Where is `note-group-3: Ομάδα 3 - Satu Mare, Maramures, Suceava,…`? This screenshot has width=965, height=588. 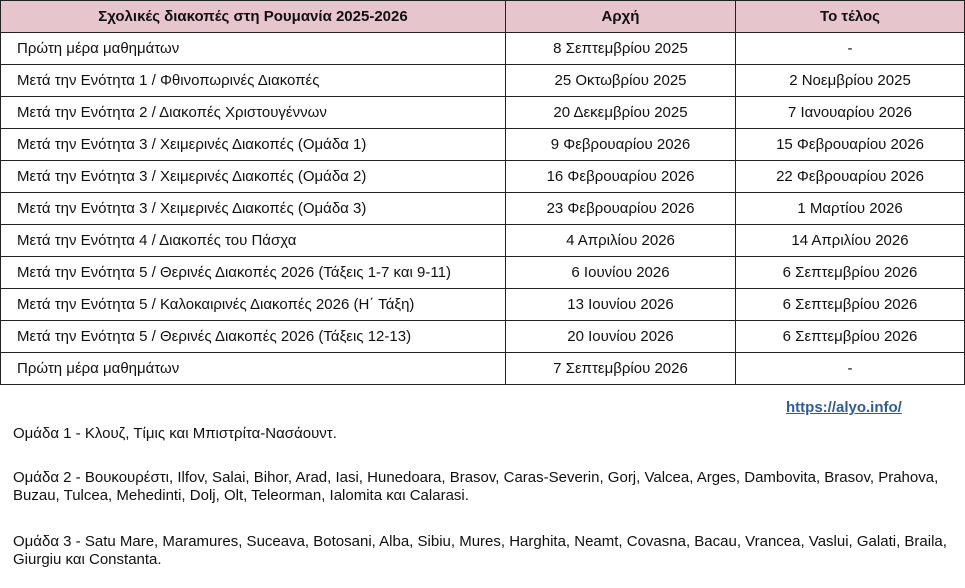
note-group-3: Ομάδα 3 - Satu Mare, Maramures, Suceava,… is located at coordinates (480, 550).